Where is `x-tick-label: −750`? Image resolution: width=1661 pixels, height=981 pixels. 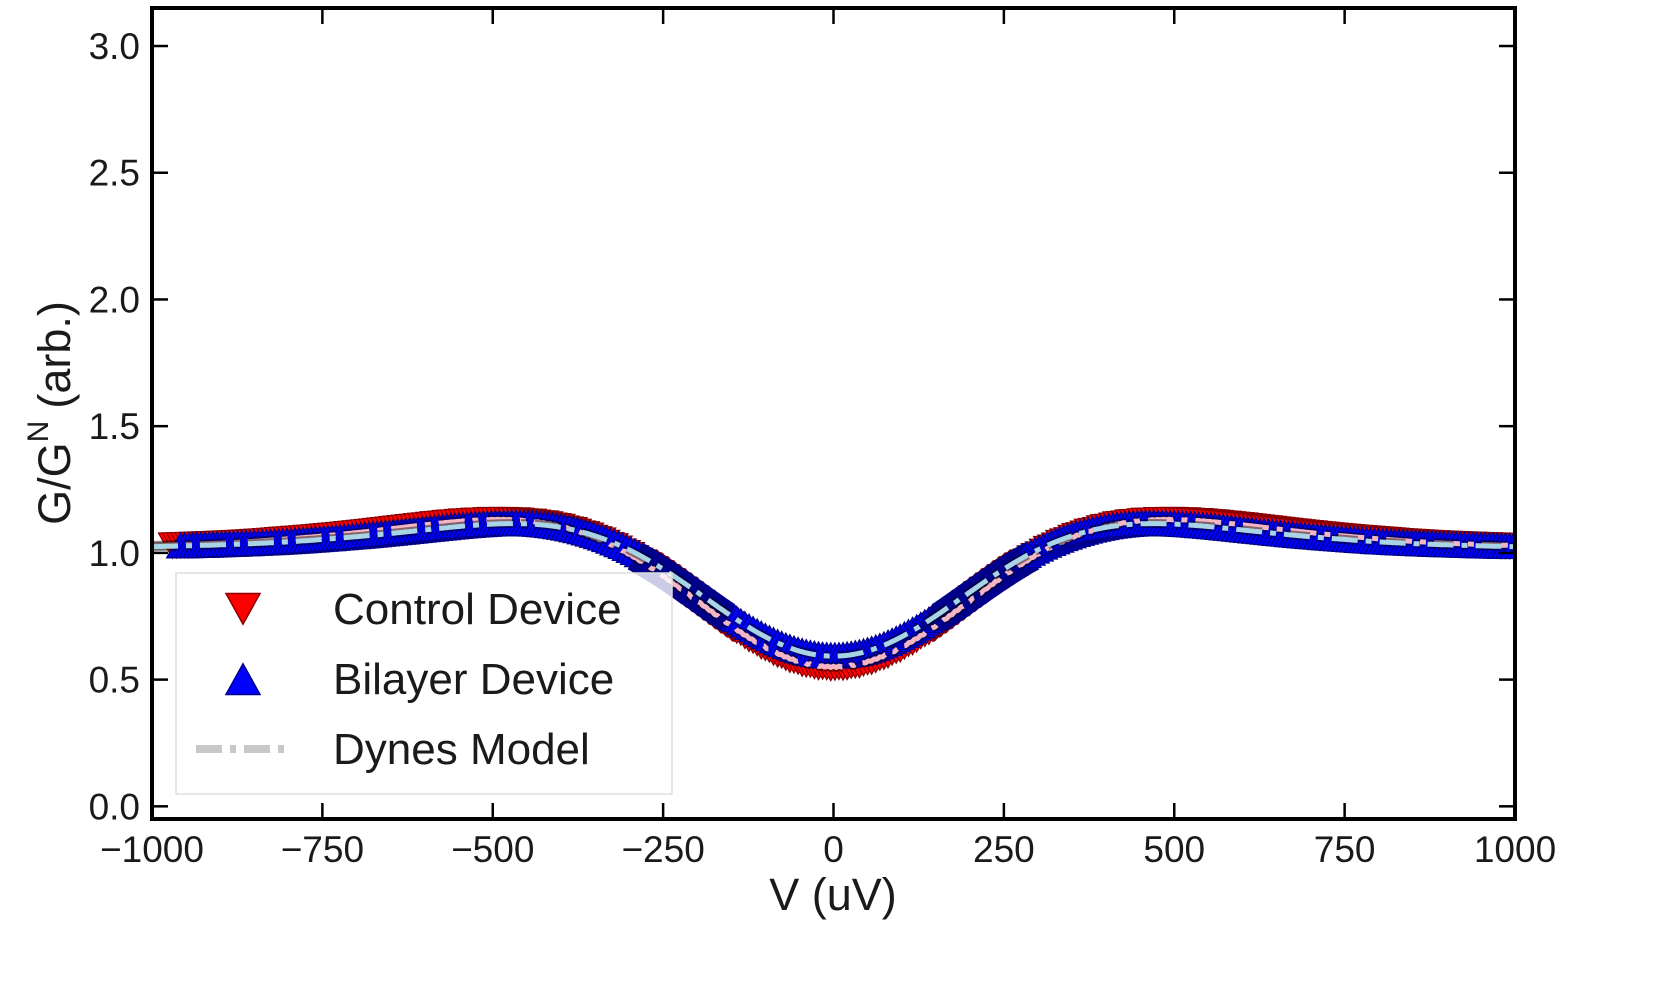
x-tick-label: −750 is located at coordinates (322, 849).